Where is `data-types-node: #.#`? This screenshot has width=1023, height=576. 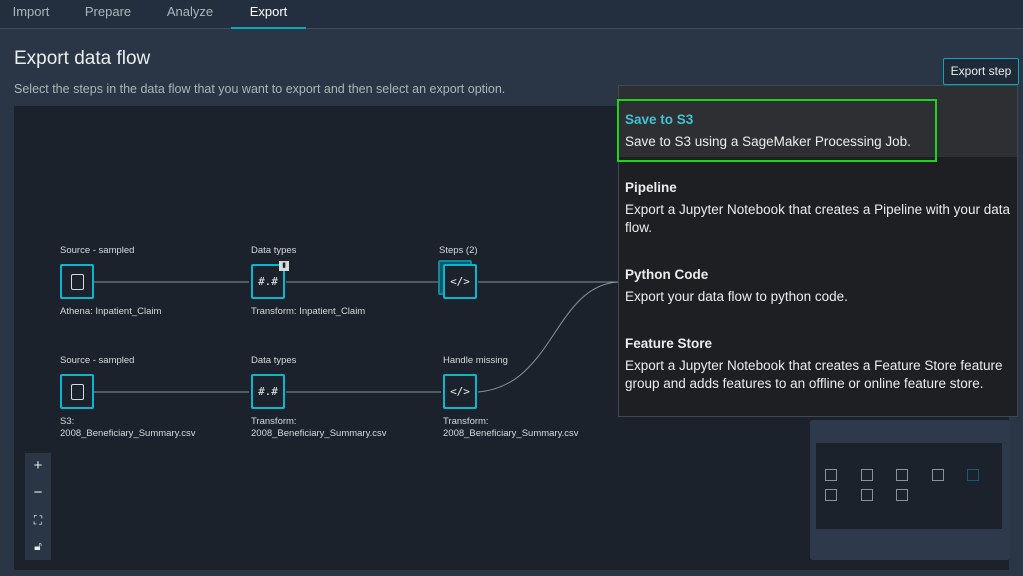
data-types-node: #.# is located at coordinates (268, 391).